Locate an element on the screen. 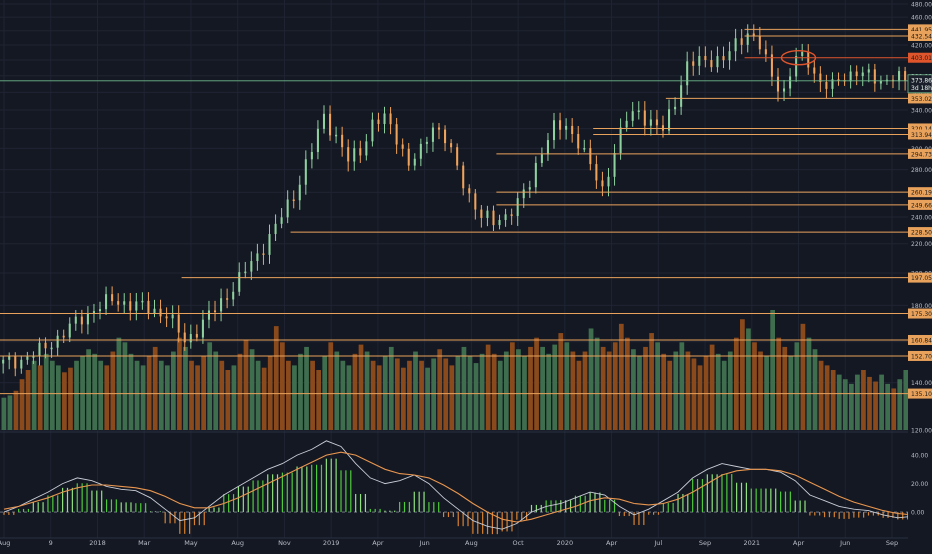 The width and height of the screenshot is (932, 554). date-axis-tick-label: 2020 is located at coordinates (565, 543).